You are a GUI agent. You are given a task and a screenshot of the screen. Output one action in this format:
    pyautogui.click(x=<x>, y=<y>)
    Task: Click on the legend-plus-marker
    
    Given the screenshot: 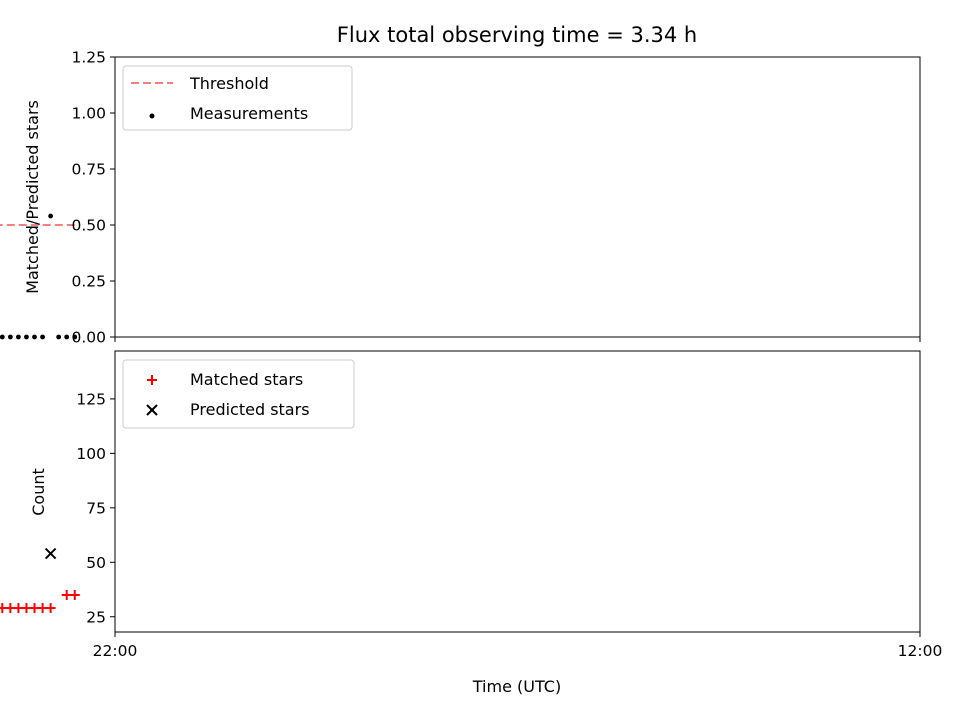 What is the action you would take?
    pyautogui.click(x=152, y=380)
    